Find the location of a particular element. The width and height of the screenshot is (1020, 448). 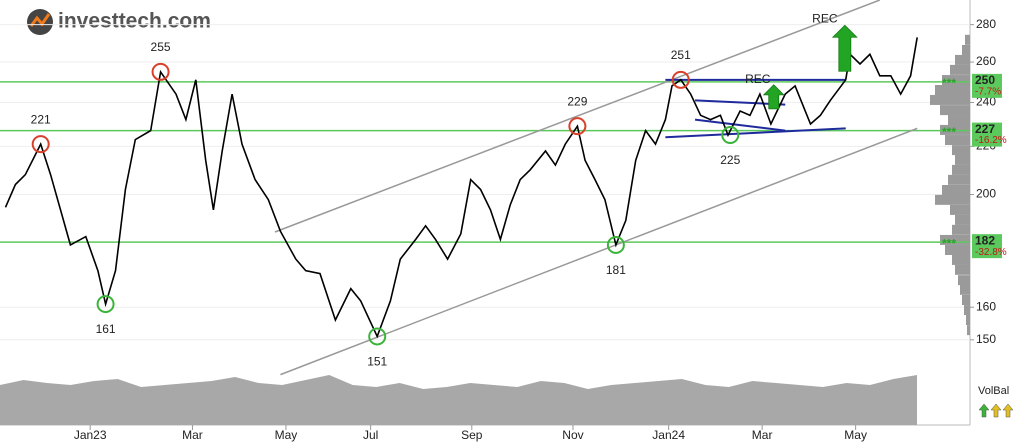

level-change: -16.2% is located at coordinates (991, 140).